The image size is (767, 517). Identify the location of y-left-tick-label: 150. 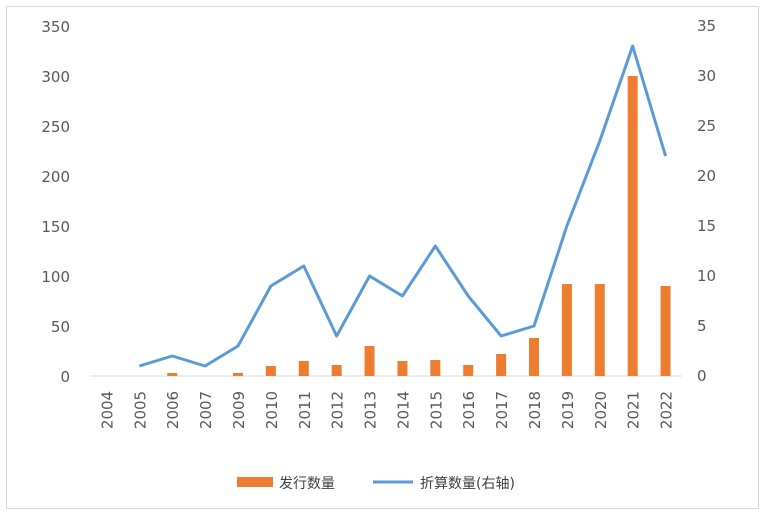
(55, 227).